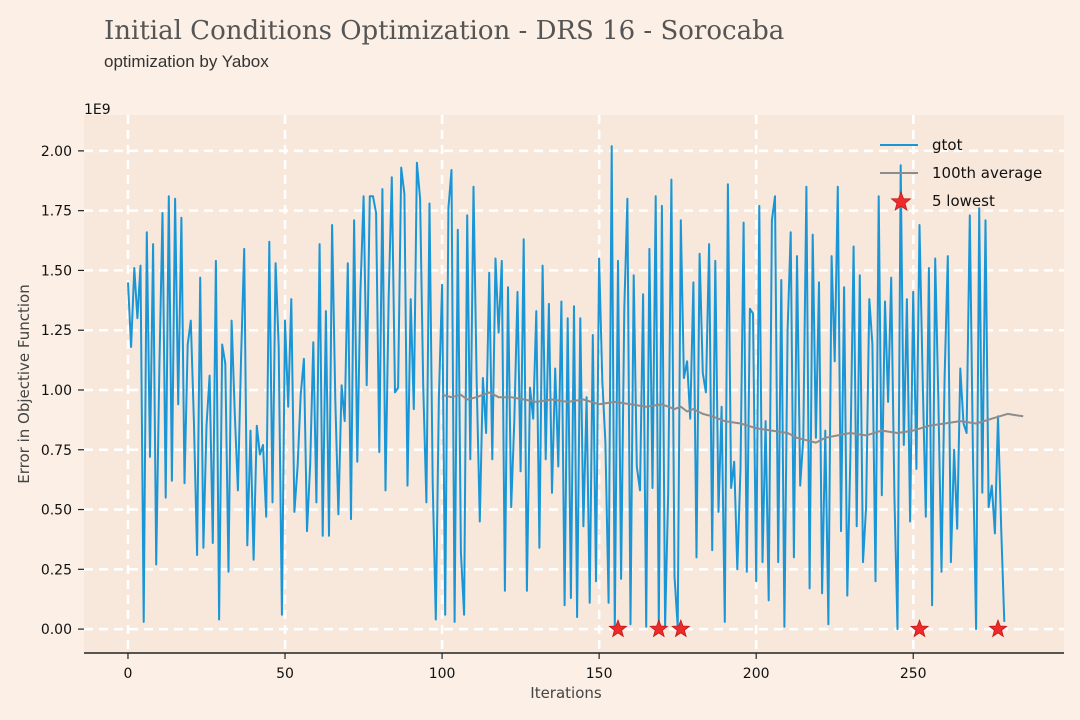 This screenshot has height=720, width=1080. What do you see at coordinates (947, 145) in the screenshot?
I see `legend-label-gtot: gtot` at bounding box center [947, 145].